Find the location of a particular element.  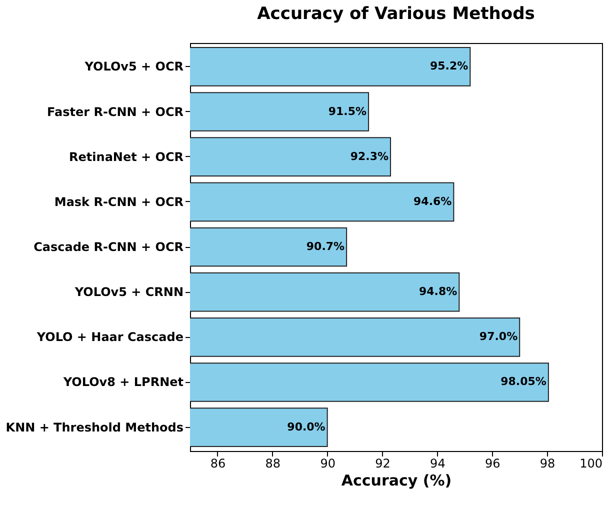

x-tick-label: 96 is located at coordinates (492, 463).